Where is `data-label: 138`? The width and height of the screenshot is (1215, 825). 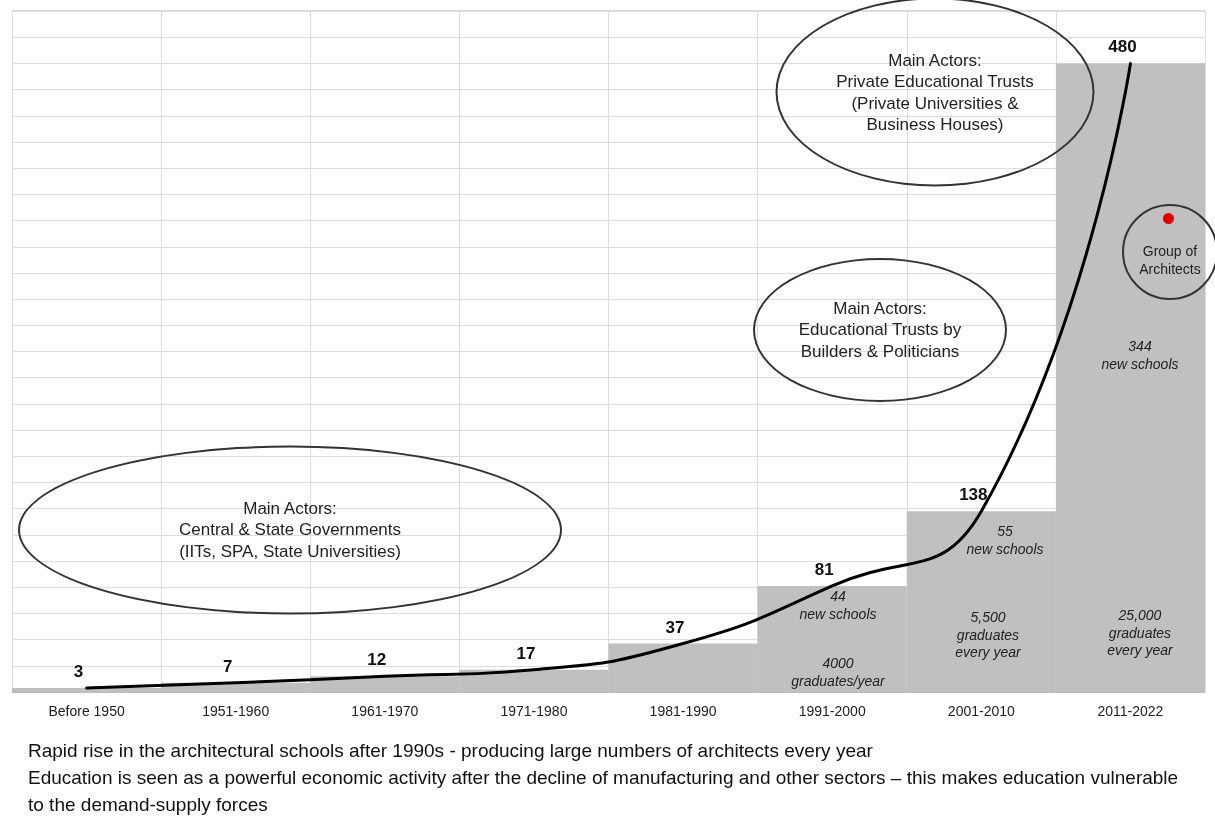 data-label: 138 is located at coordinates (973, 495).